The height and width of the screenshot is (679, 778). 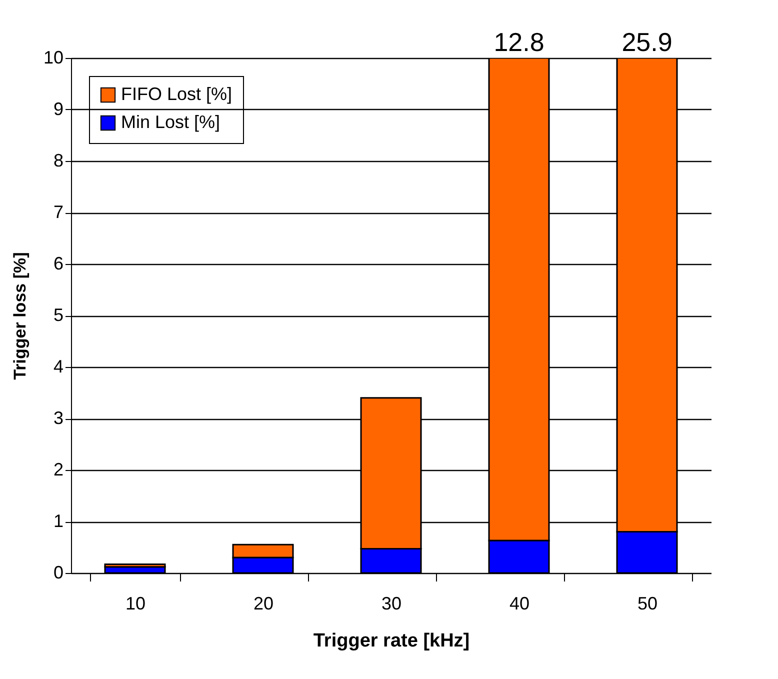 I want to click on legend-label: FIFO Lost [%], so click(x=176, y=94).